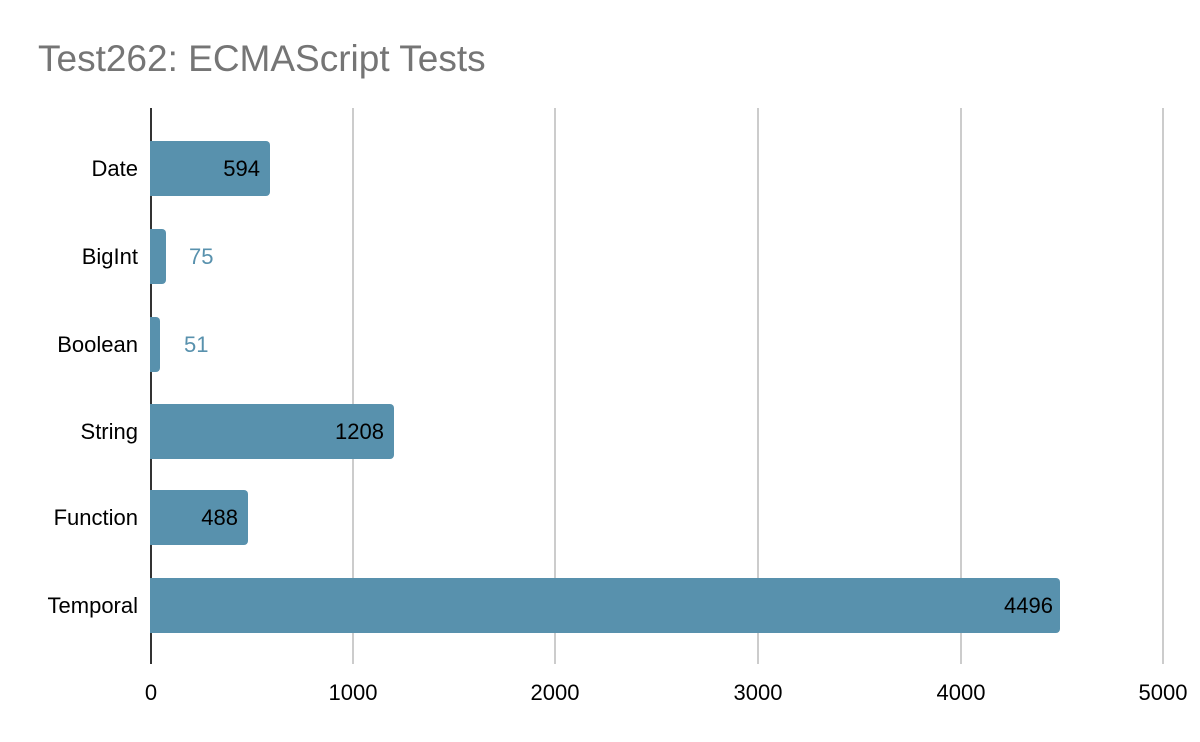 This screenshot has width=1200, height=742. Describe the element at coordinates (555, 692) in the screenshot. I see `x-tick-2000: 2000` at that location.